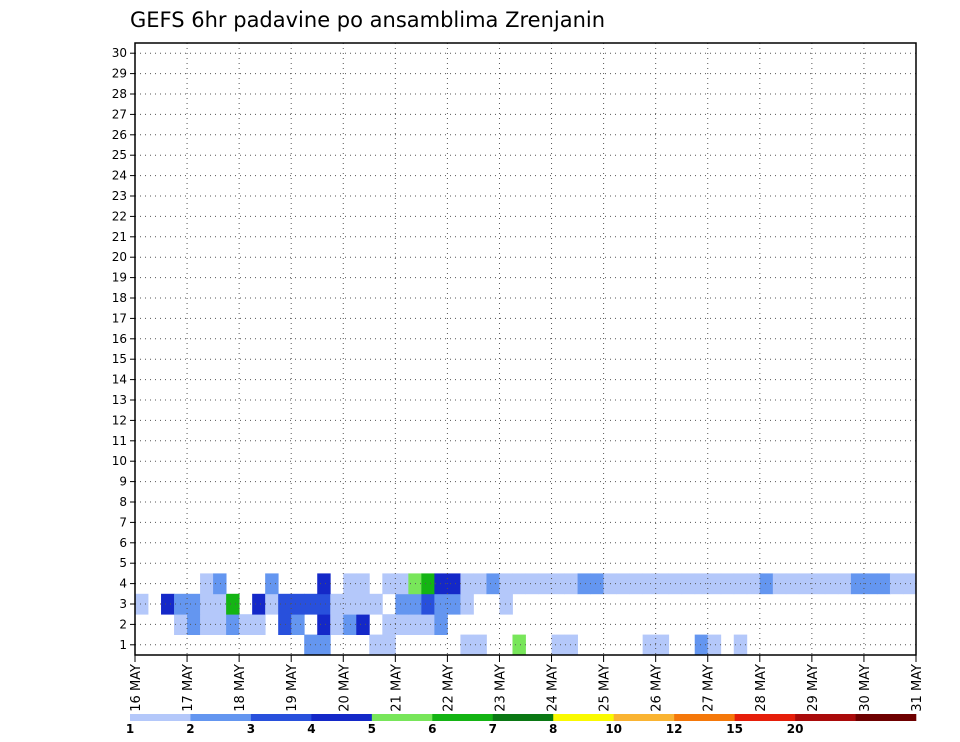  What do you see at coordinates (500, 688) in the screenshot?
I see `x-tick-label: 23 MAY` at bounding box center [500, 688].